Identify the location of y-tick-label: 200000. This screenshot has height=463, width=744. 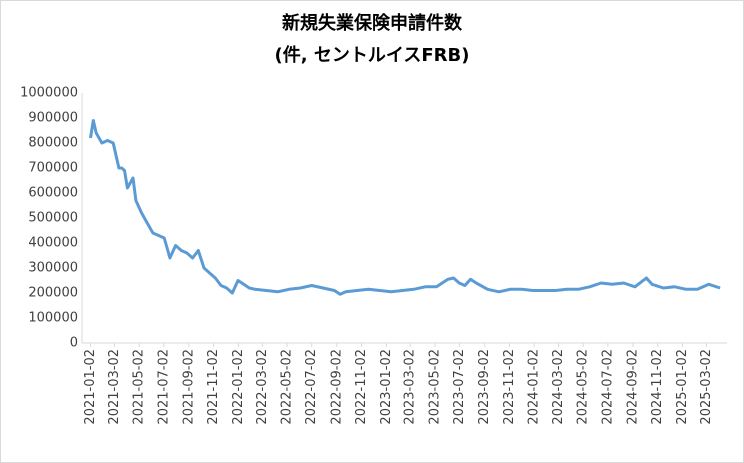
(53, 293).